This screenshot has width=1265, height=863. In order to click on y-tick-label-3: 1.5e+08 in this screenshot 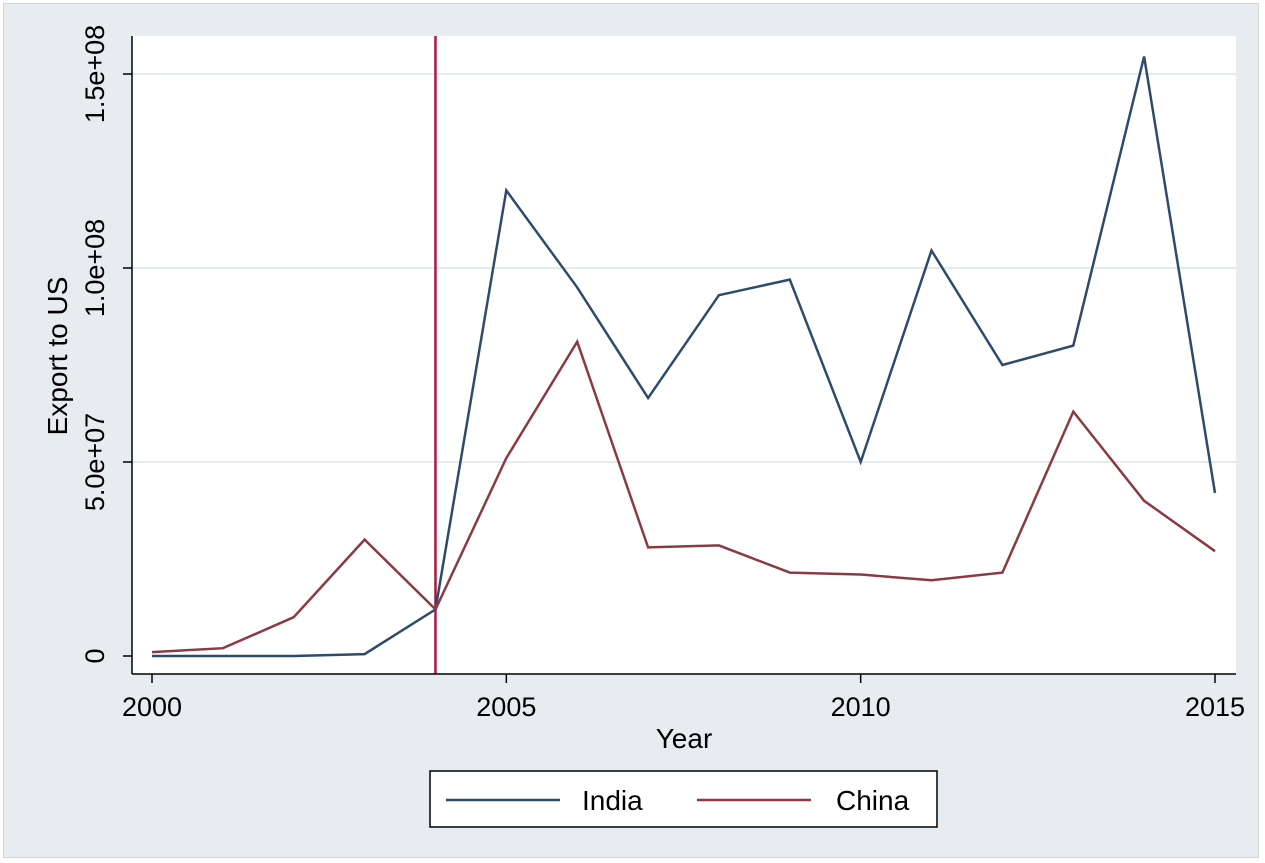, I will do `click(95, 74)`.